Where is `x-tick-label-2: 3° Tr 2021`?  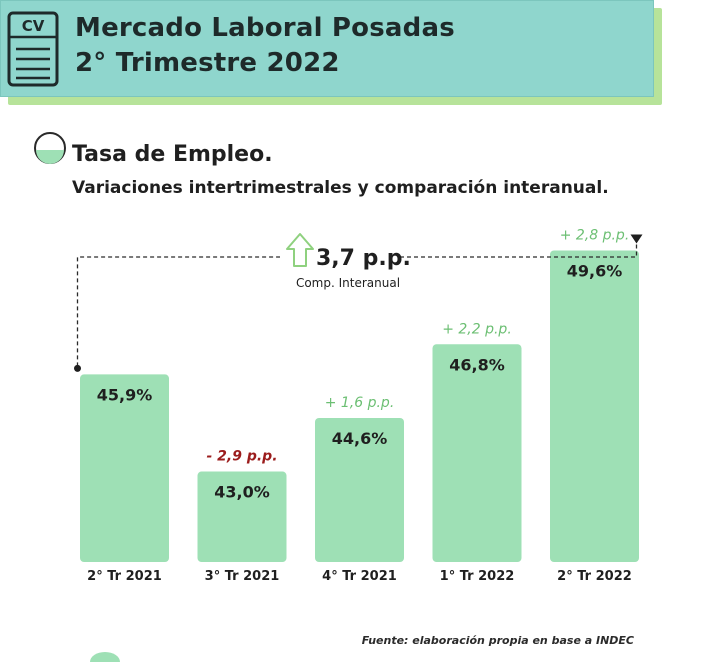
x-tick-label-2: 3° Tr 2021 is located at coordinates (242, 576).